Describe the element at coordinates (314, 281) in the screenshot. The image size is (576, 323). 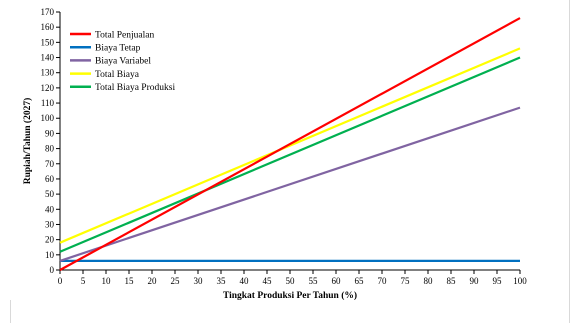
I see `x-tick-label: 55` at that location.